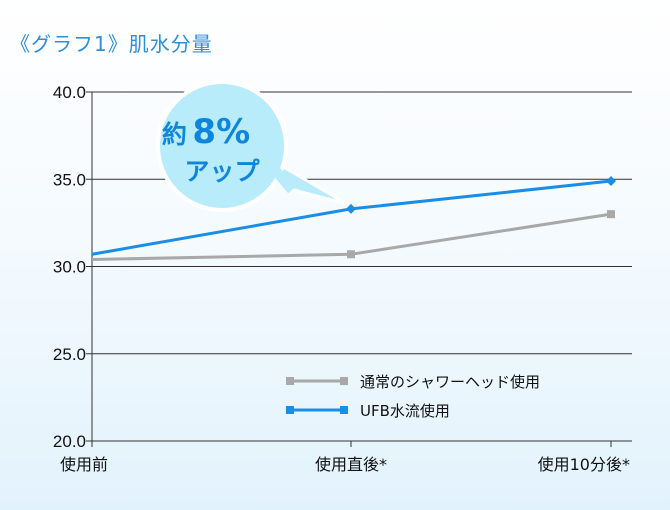  Describe the element at coordinates (69, 92) in the screenshot. I see `y-tick-label: 40.0` at that location.